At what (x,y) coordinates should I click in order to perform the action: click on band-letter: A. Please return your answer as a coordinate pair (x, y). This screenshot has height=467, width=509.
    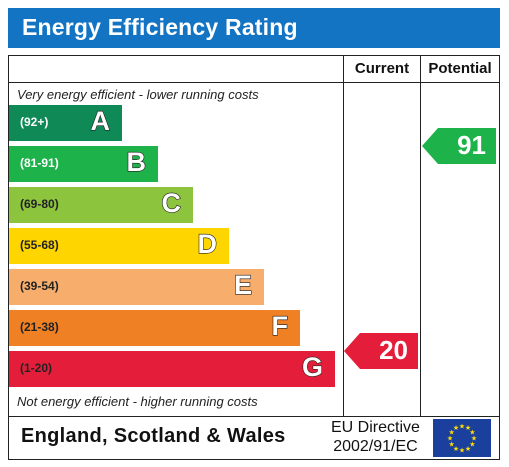
    Looking at the image, I should click on (100, 120).